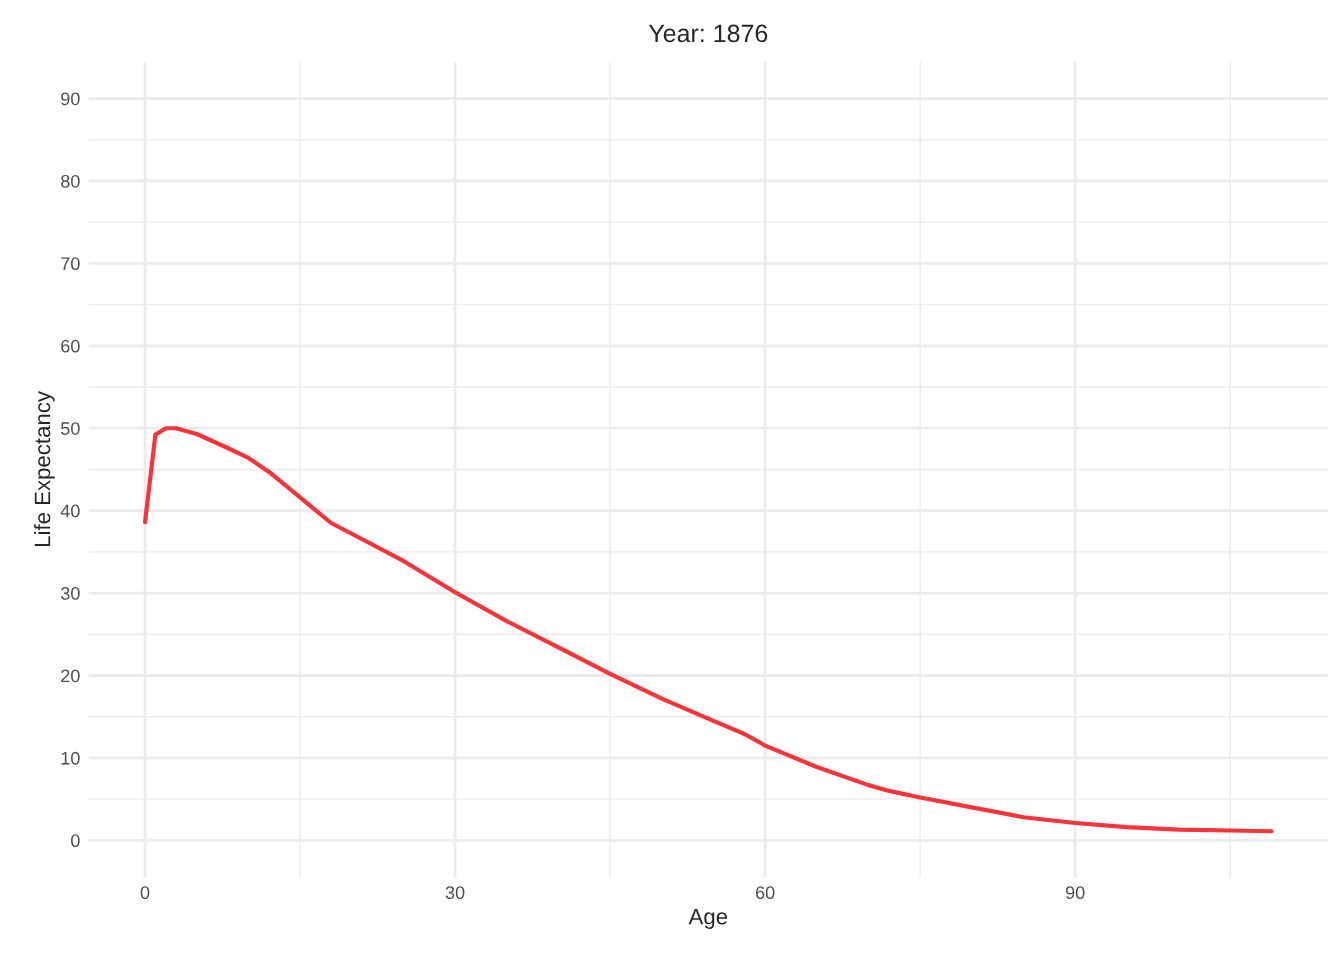 This screenshot has width=1344, height=960. I want to click on y-tick-label: 60, so click(70, 346).